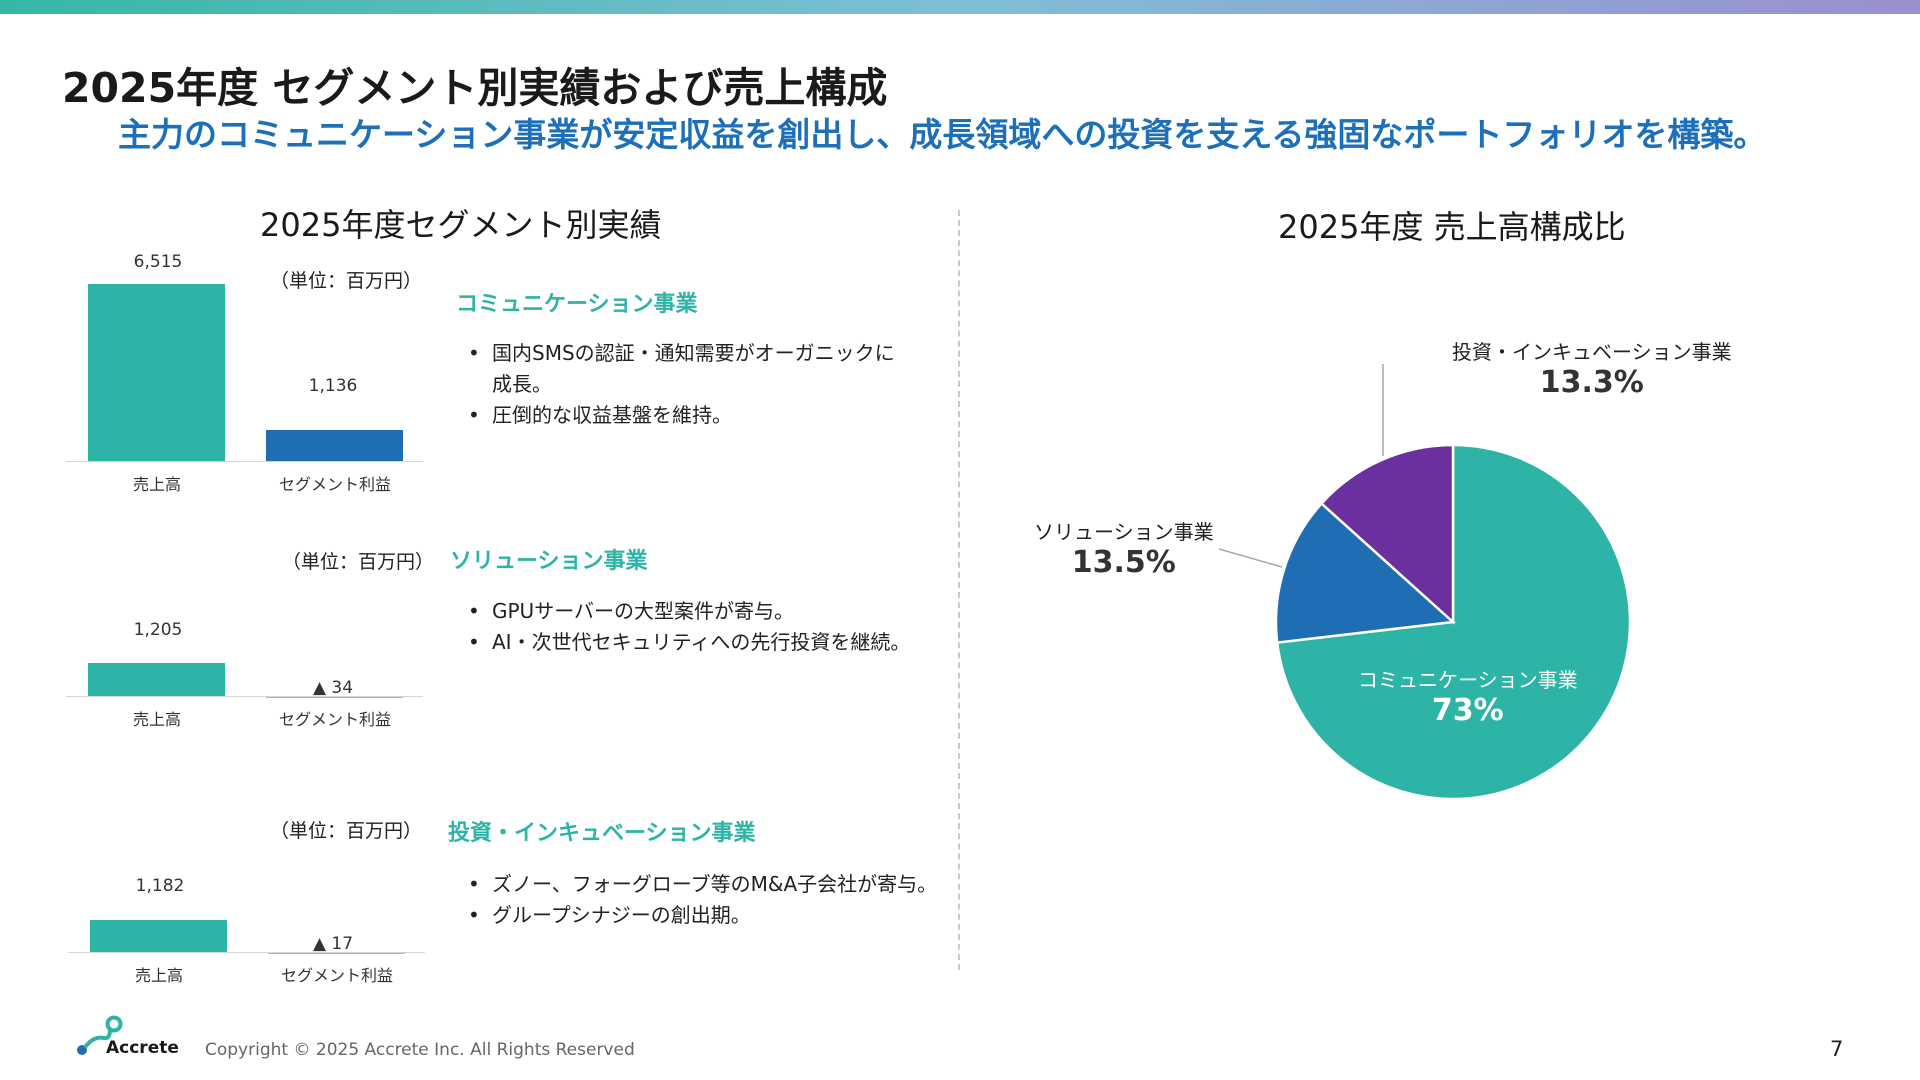 This screenshot has width=1920, height=1080. I want to click on segment-heading: コミュニケーション事業, so click(577, 304).